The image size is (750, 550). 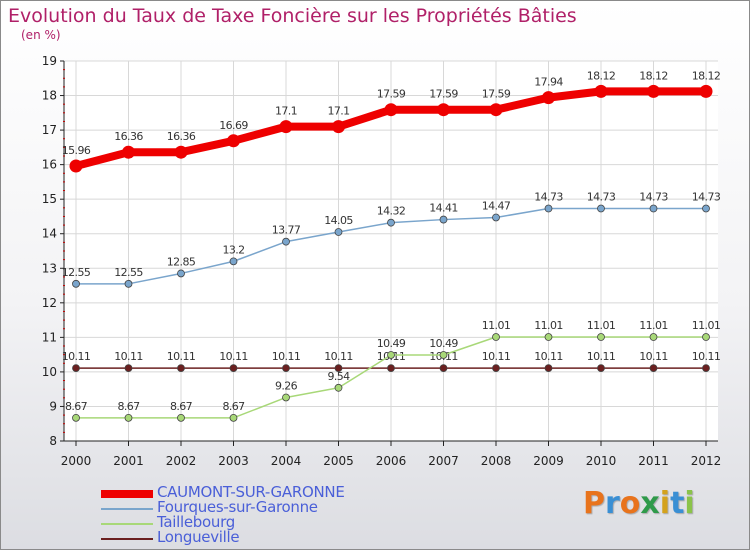 I want to click on y-tick-label: 14, so click(x=49, y=234).